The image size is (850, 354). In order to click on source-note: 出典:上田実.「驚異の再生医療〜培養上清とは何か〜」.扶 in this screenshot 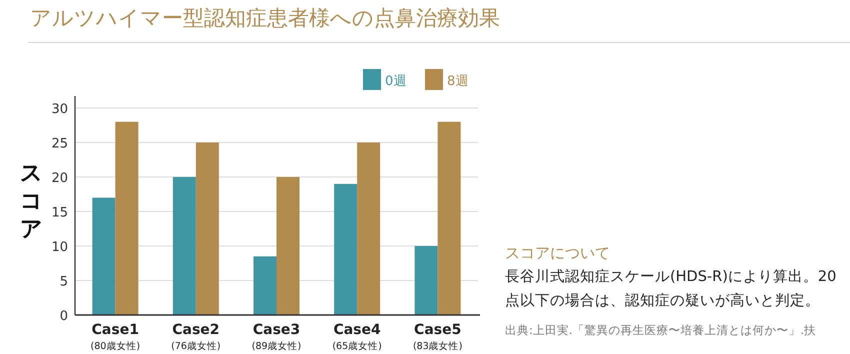, I will do `click(661, 330)`.